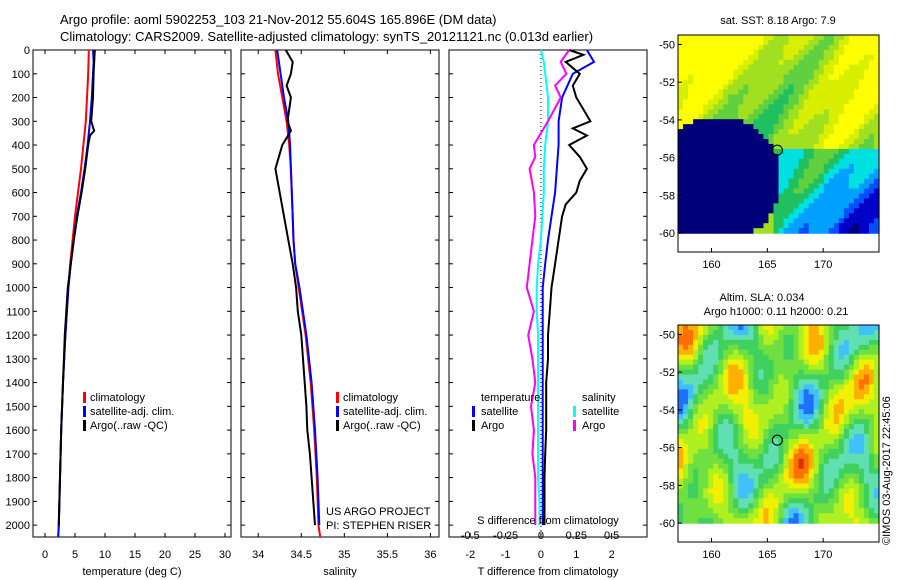 The image size is (900, 580). Describe the element at coordinates (667, 524) in the screenshot. I see `y-tick-label: -60` at that location.